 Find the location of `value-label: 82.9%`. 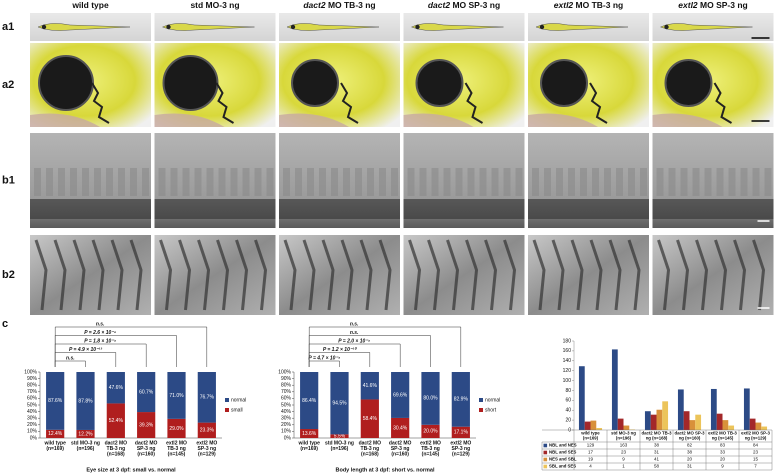

value-label: 82.9% is located at coordinates (461, 400).